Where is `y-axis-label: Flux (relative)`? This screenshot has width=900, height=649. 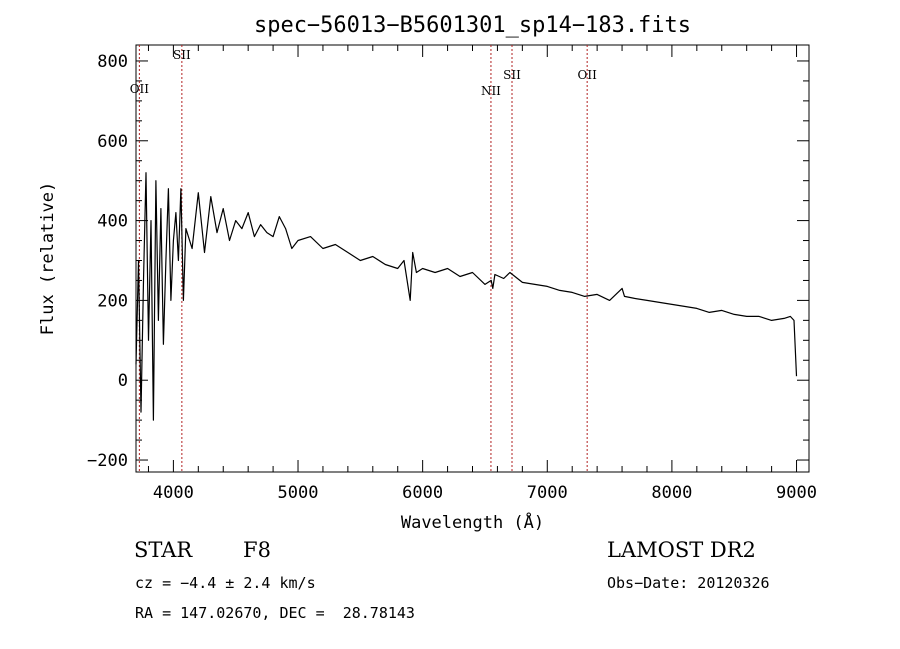
y-axis-label: Flux (relative) is located at coordinates (48, 259).